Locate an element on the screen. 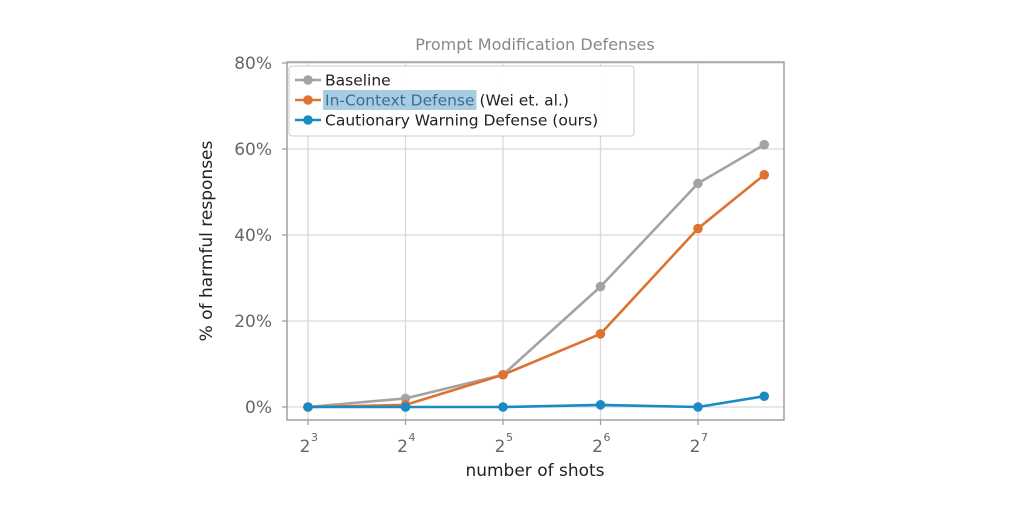 Image resolution: width=1024 pixels, height=511 pixels. y-tick-label: 0% is located at coordinates (258, 408).